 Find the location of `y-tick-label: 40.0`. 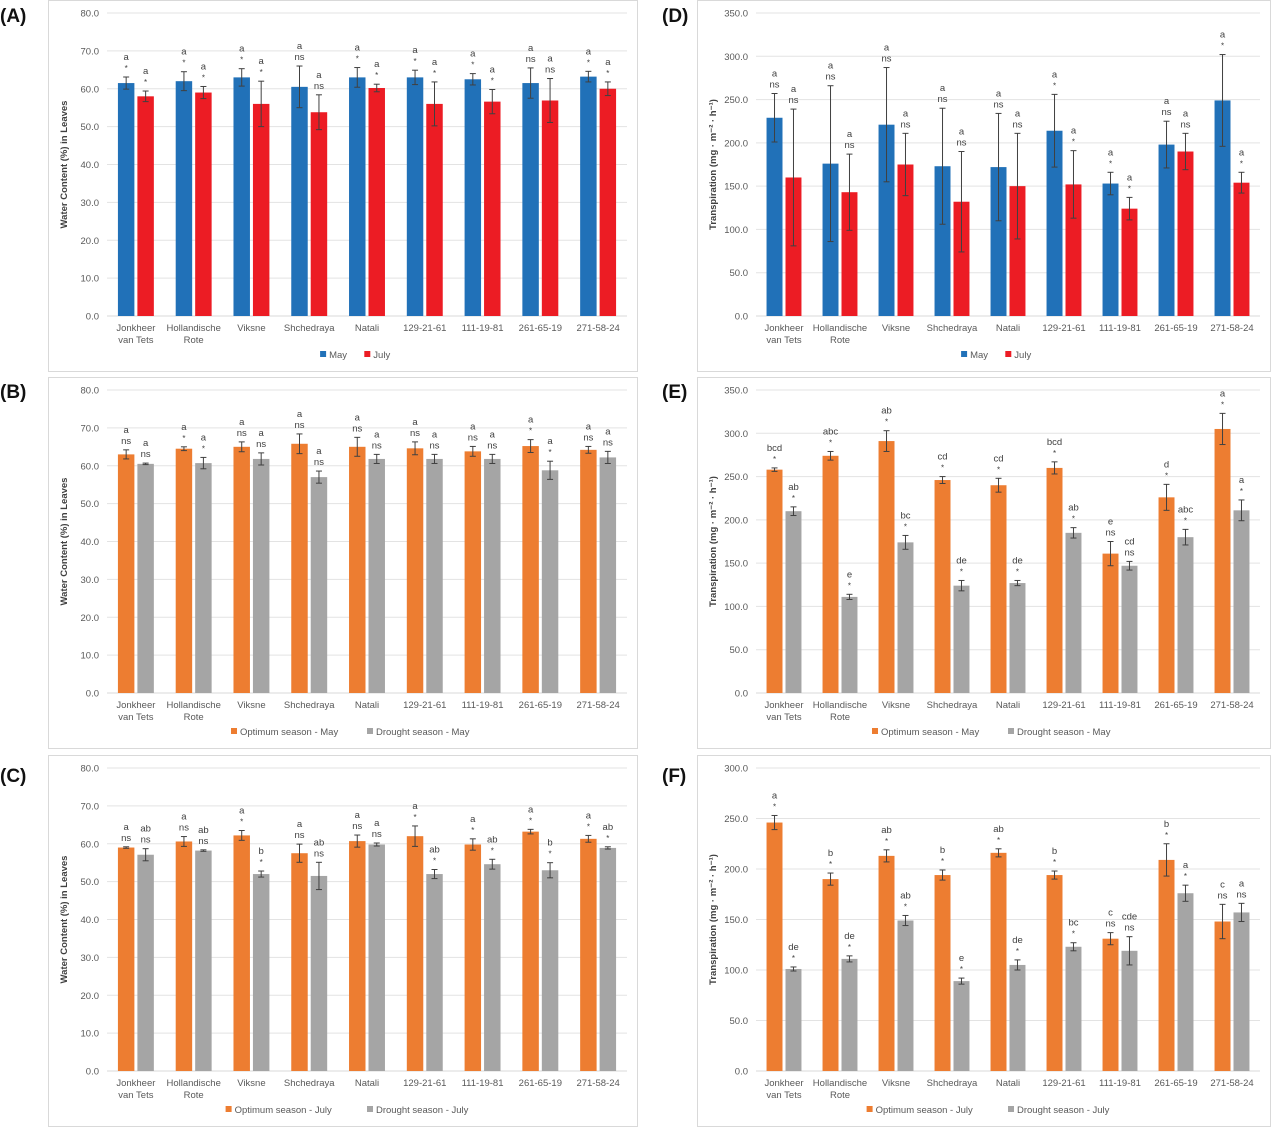

y-tick-label: 40.0 is located at coordinates (90, 165).